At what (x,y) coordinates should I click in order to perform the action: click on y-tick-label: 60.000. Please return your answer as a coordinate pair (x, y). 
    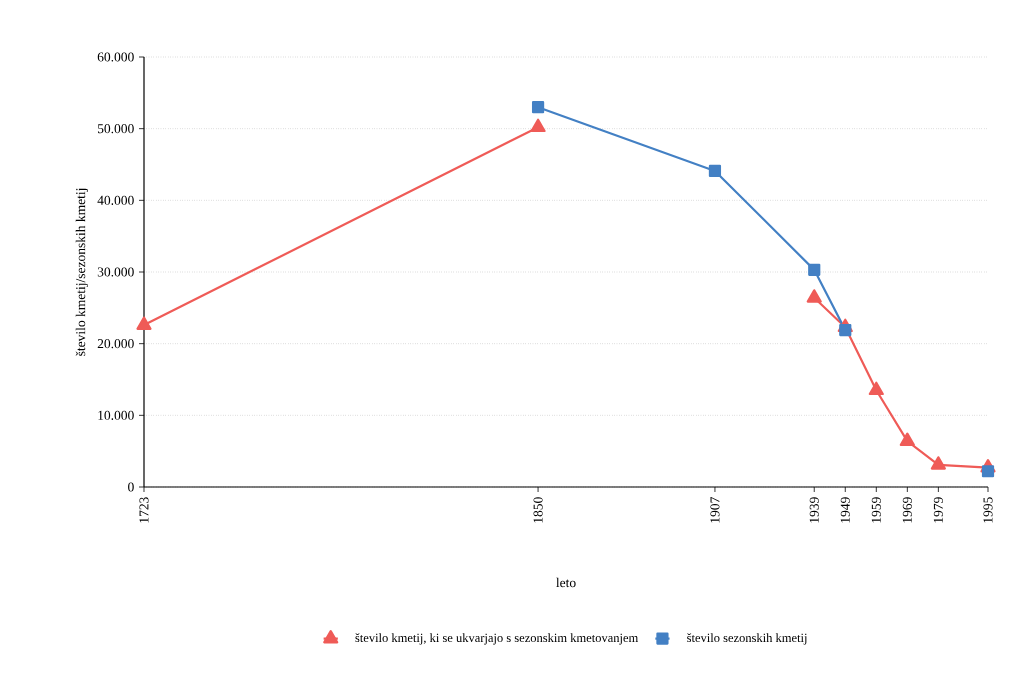
    Looking at the image, I should click on (115, 57).